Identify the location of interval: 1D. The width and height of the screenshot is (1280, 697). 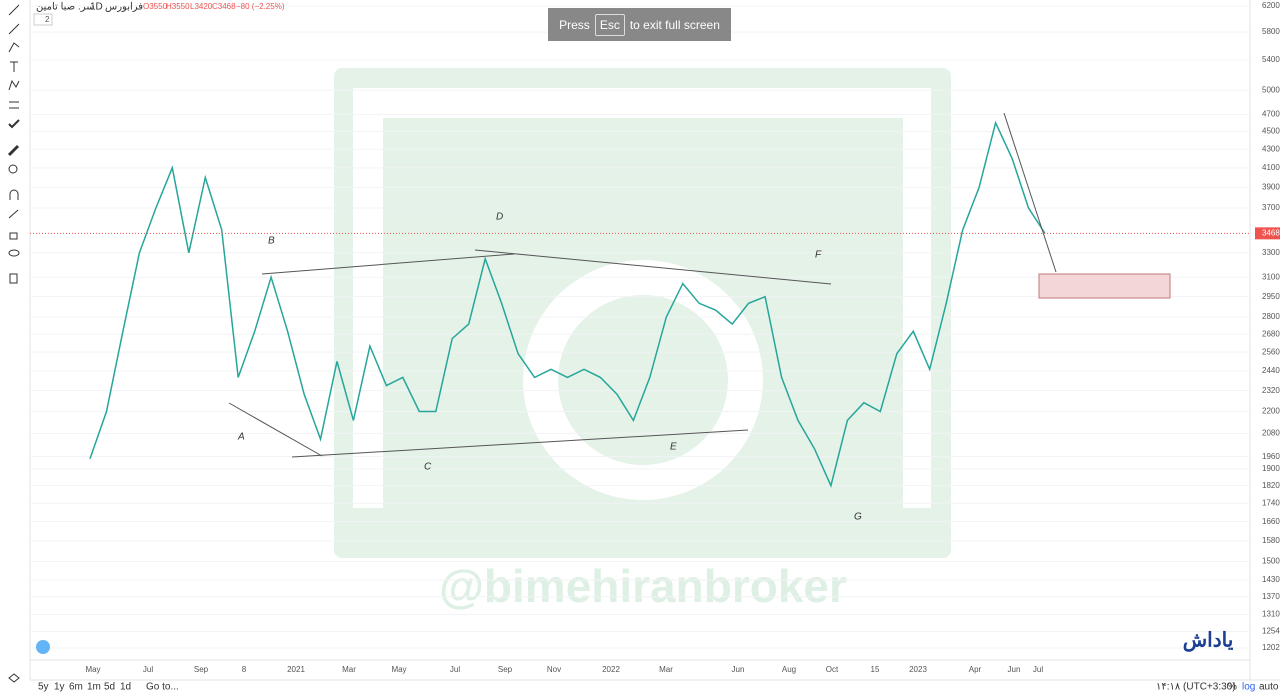
(96, 7).